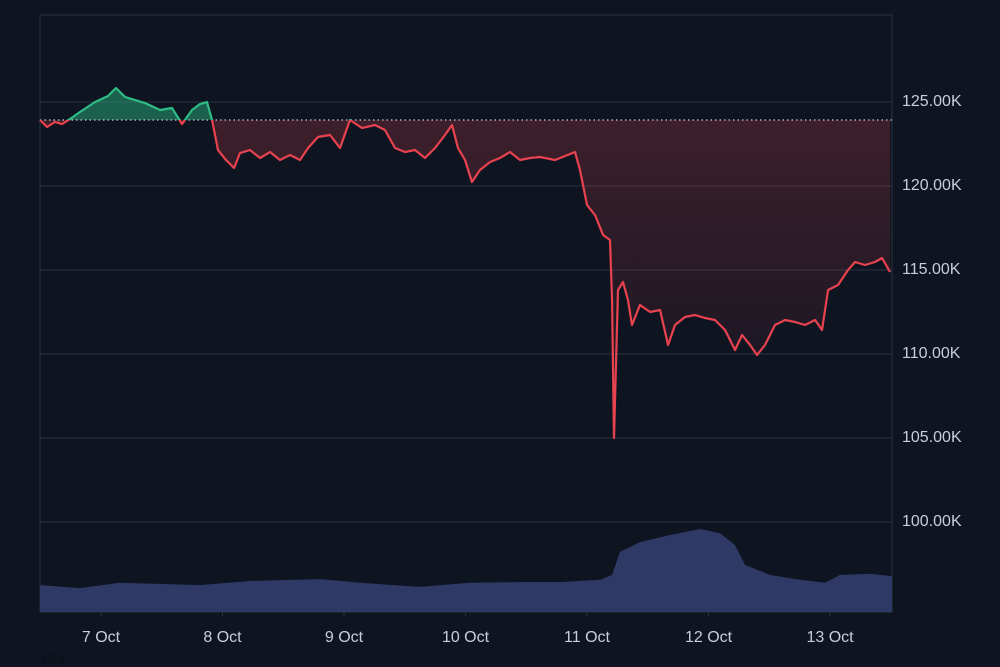 The image size is (1000, 667). I want to click on volume-area, so click(466, 570).